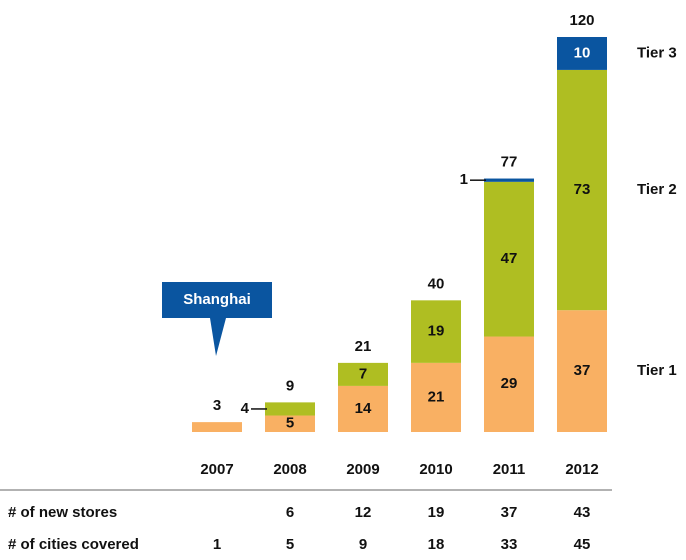 The image size is (686, 560). Describe the element at coordinates (62, 512) in the screenshot. I see `row-label: # of new stores` at that location.